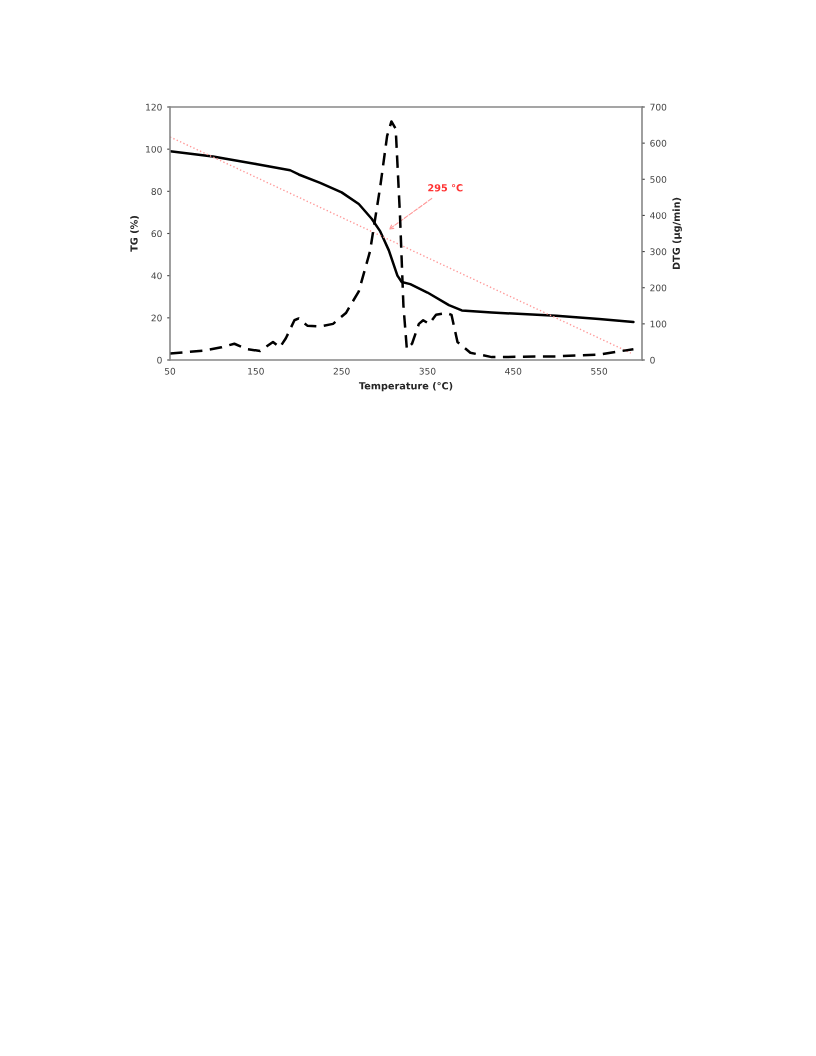 The image size is (816, 1056). What do you see at coordinates (445, 188) in the screenshot?
I see `annotation: 295 °C` at bounding box center [445, 188].